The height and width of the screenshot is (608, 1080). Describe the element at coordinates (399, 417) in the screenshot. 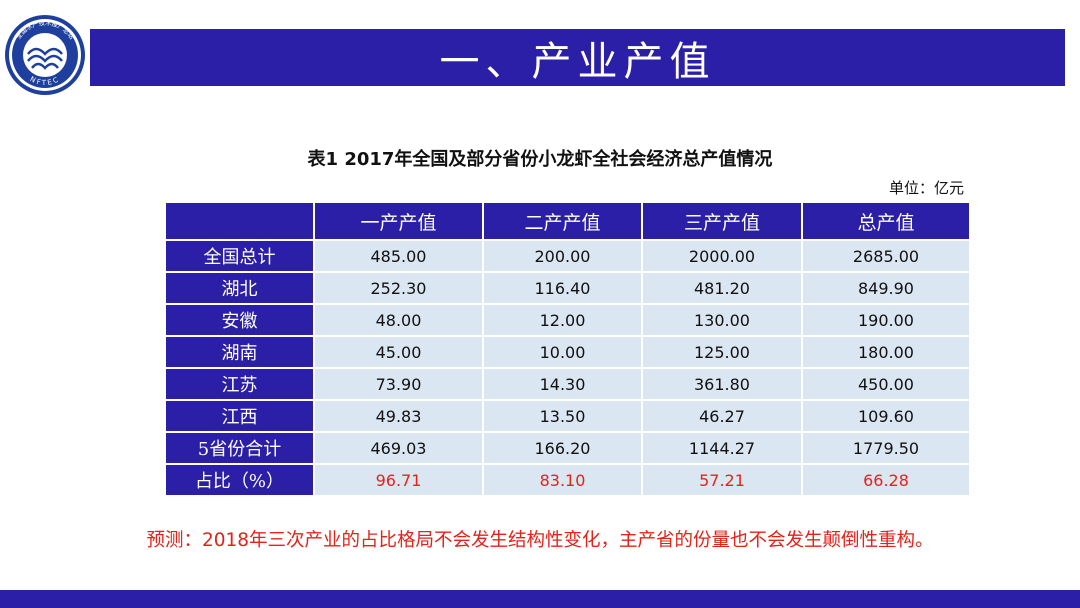

I see `table-cell: 49.83` at that location.